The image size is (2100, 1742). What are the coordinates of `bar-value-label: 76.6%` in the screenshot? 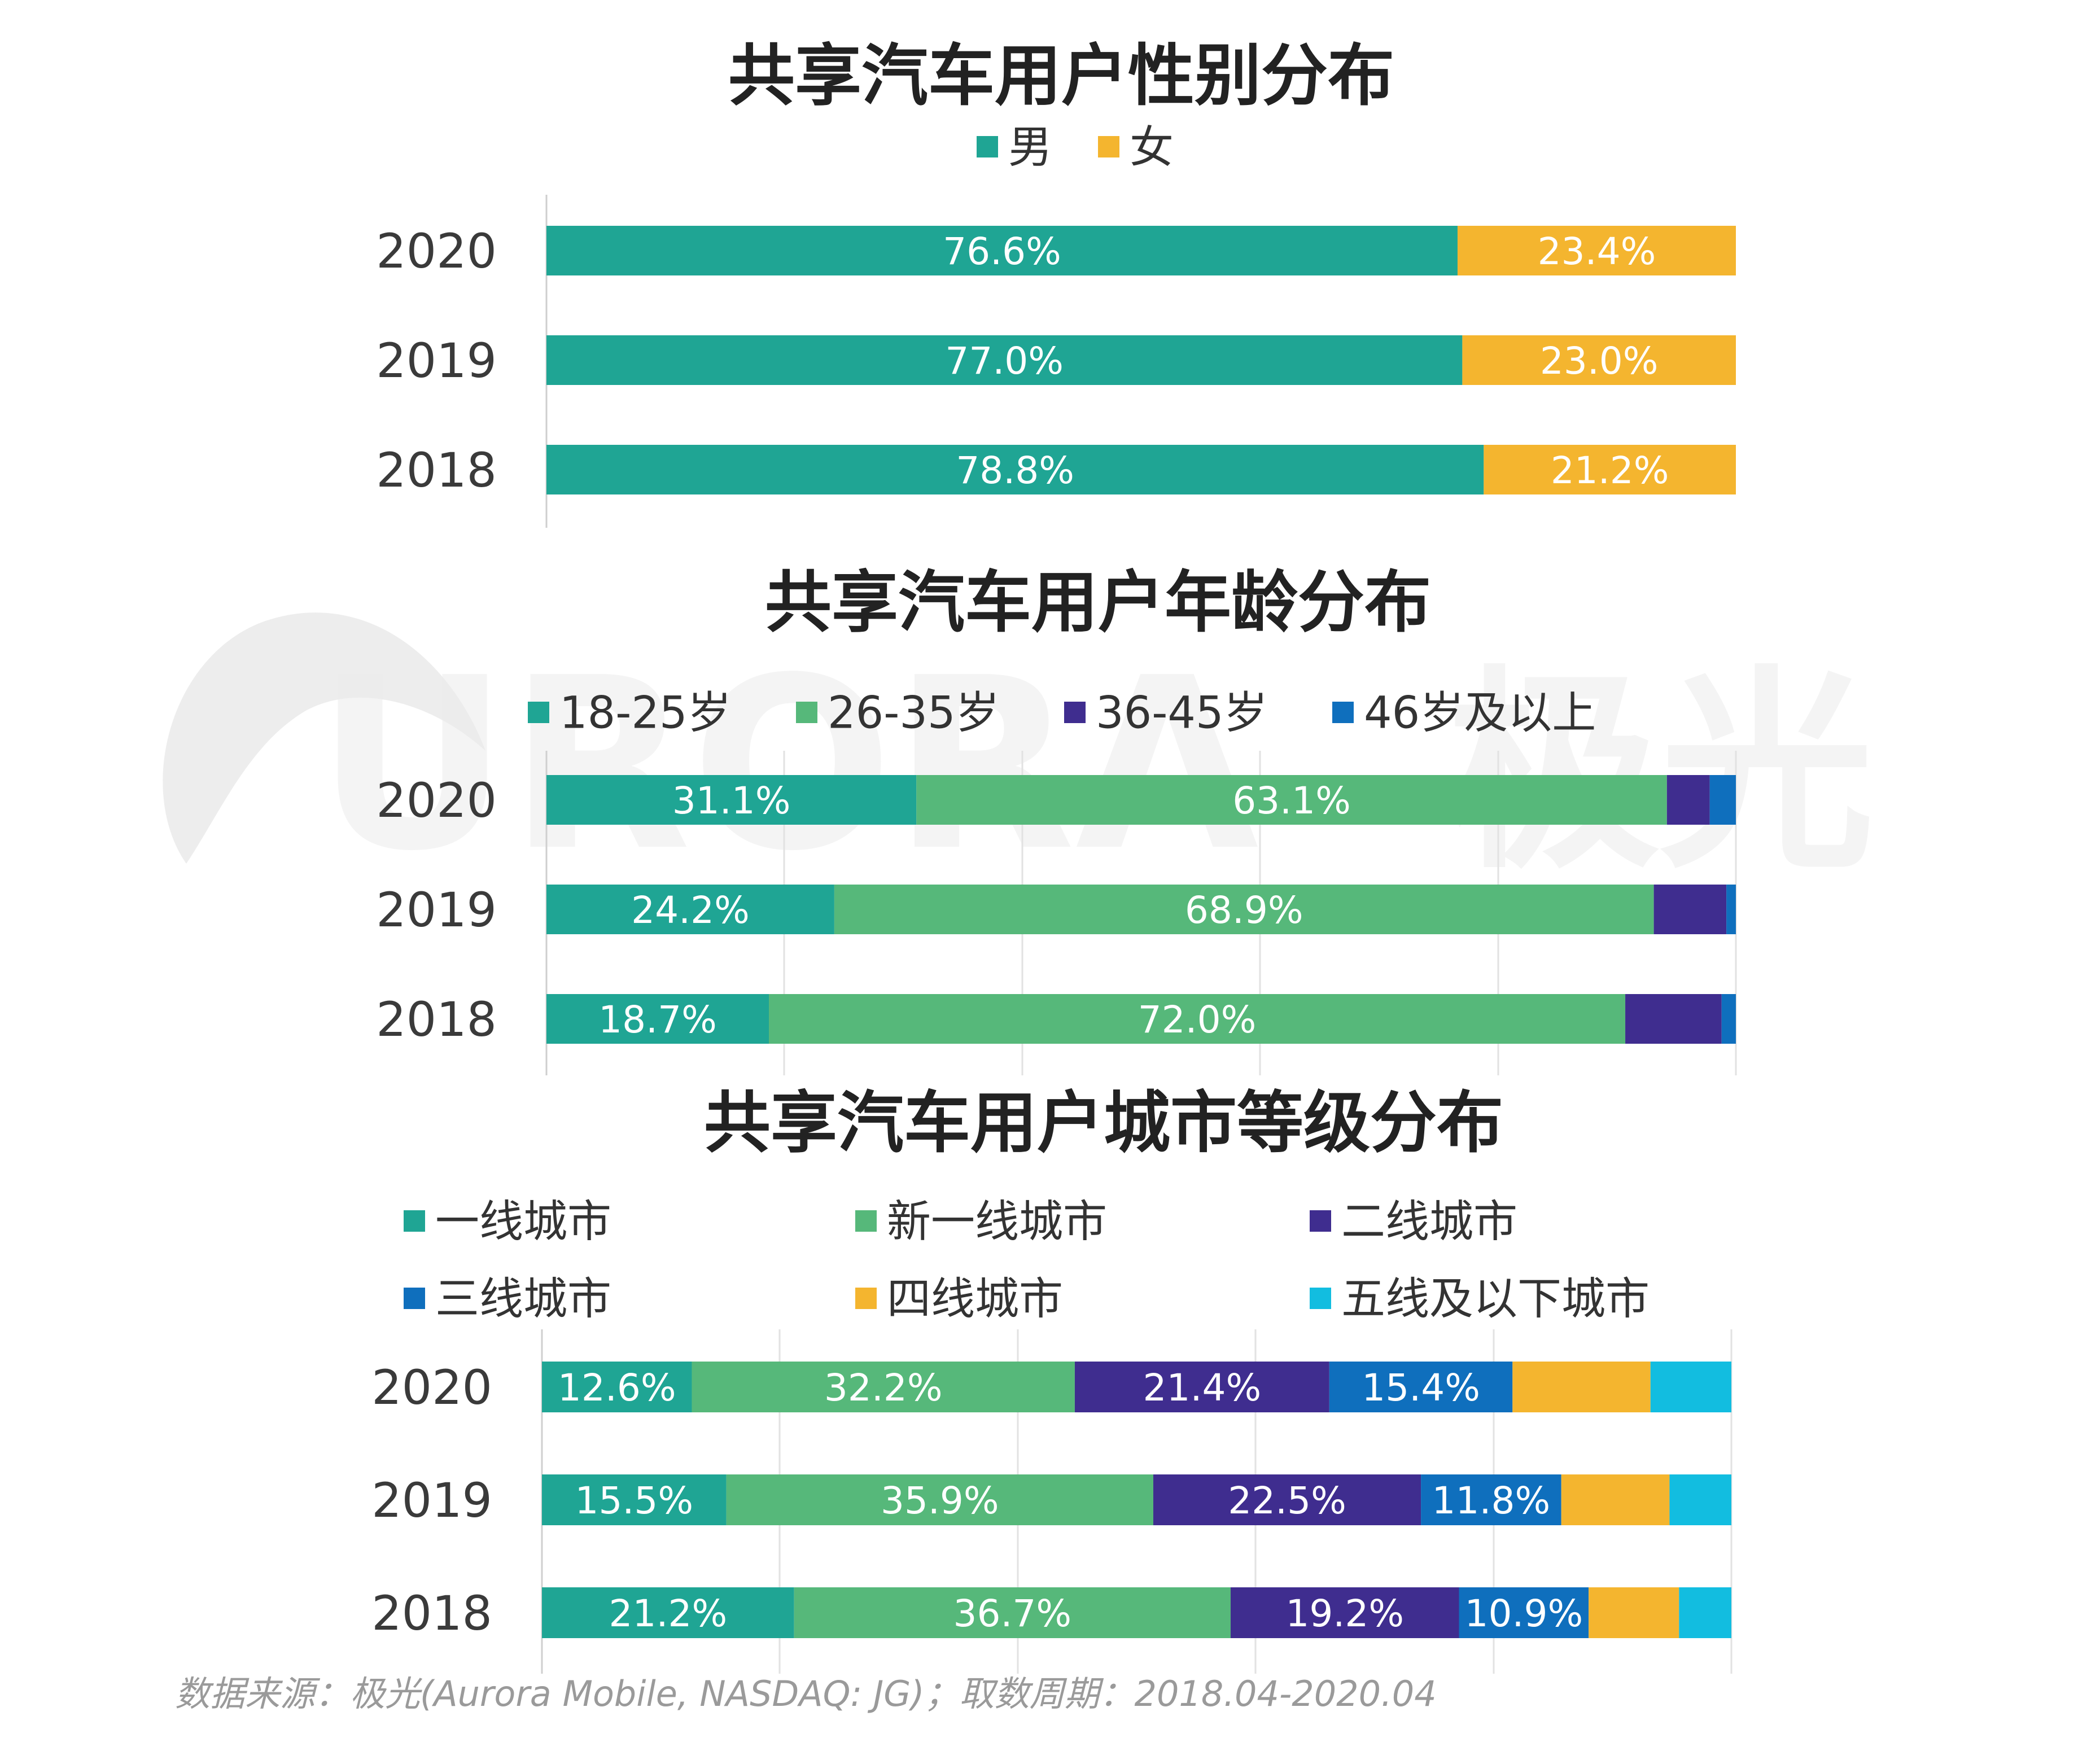 It's located at (1002, 251).